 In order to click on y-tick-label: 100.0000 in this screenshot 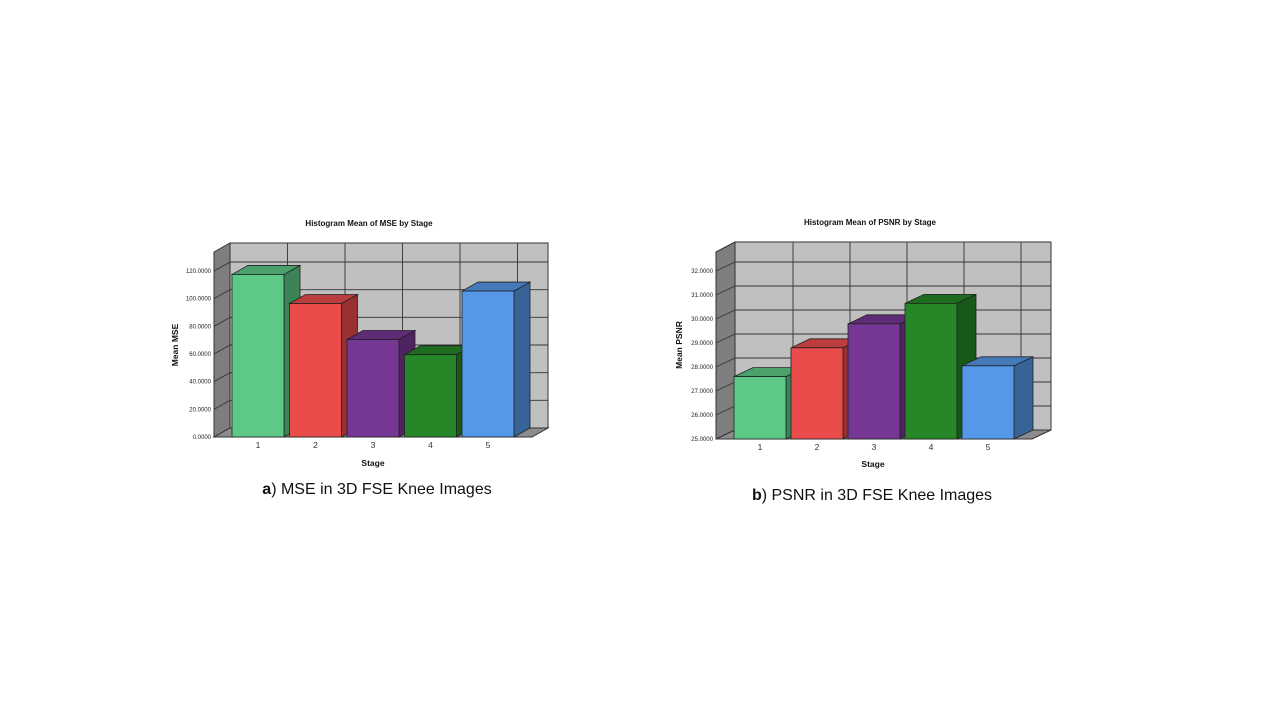, I will do `click(199, 300)`.